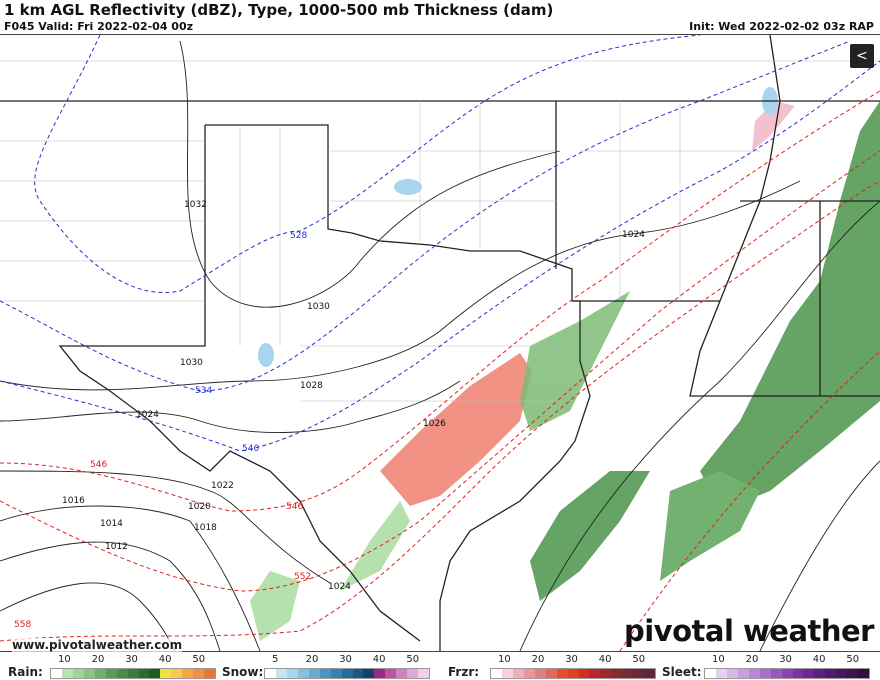 This screenshot has height=680, width=880. Describe the element at coordinates (862, 56) in the screenshot. I see `share-icon: <` at that location.